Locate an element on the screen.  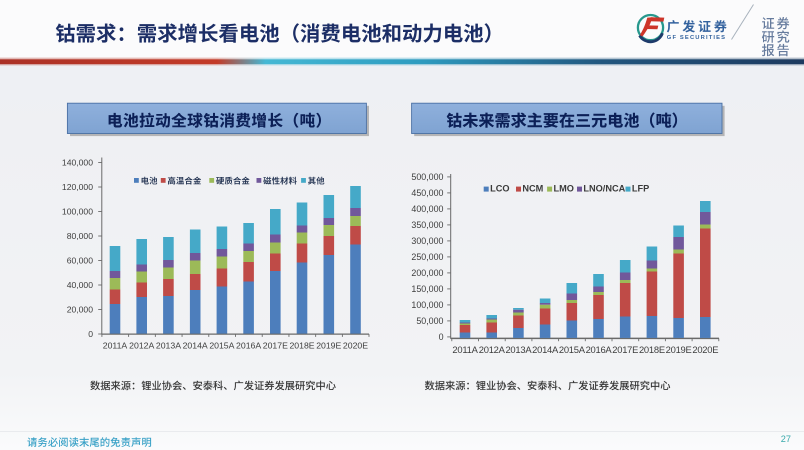
svg-text: LFP is located at coordinates (640, 189).